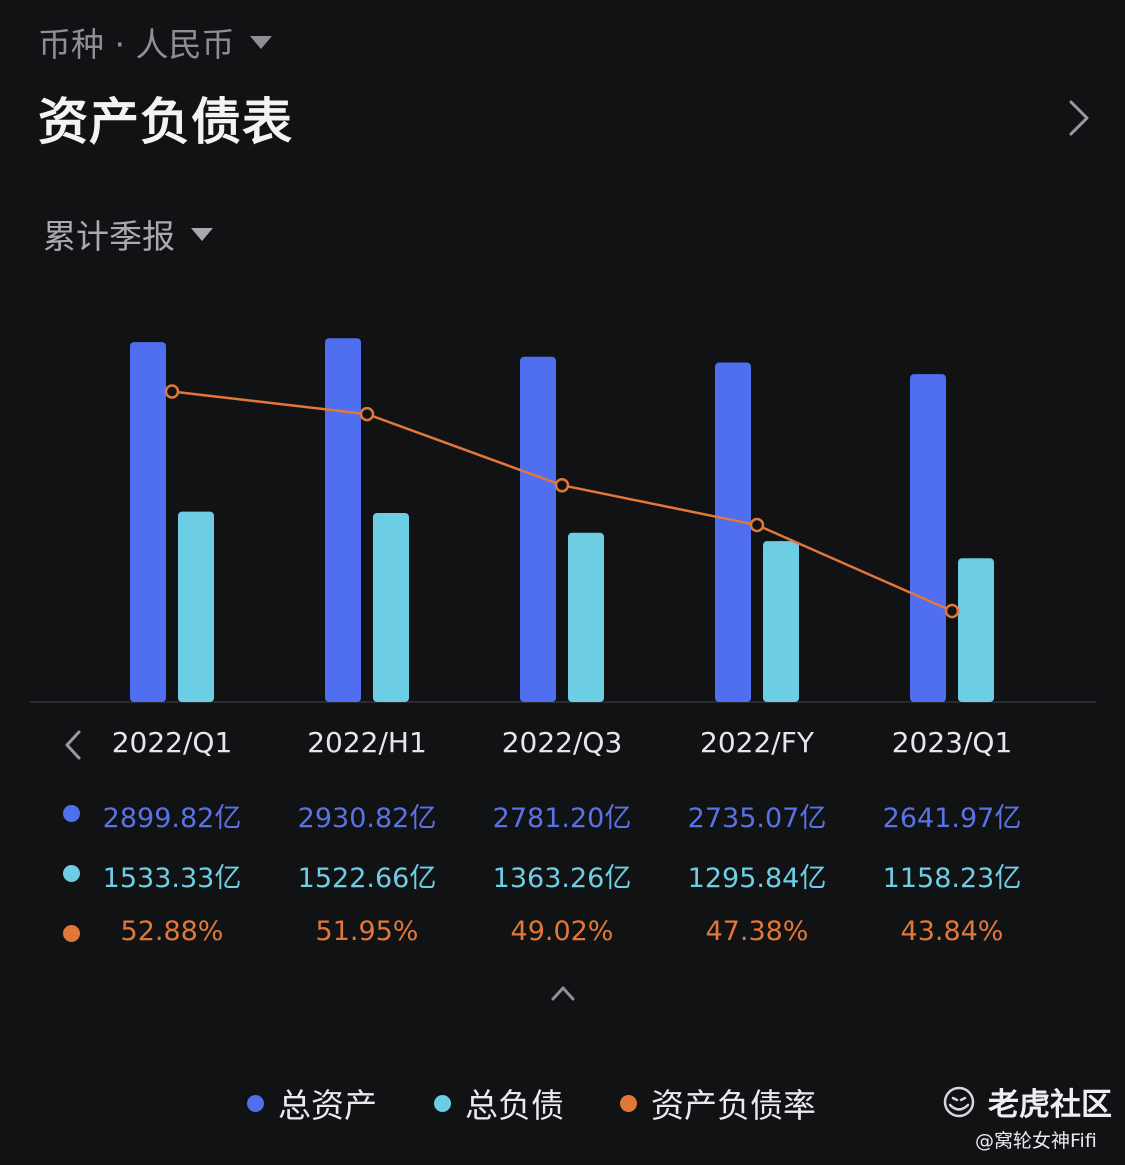 Image resolution: width=1125 pixels, height=1165 pixels. I want to click on debt-ratio-value: 49.02%, so click(562, 931).